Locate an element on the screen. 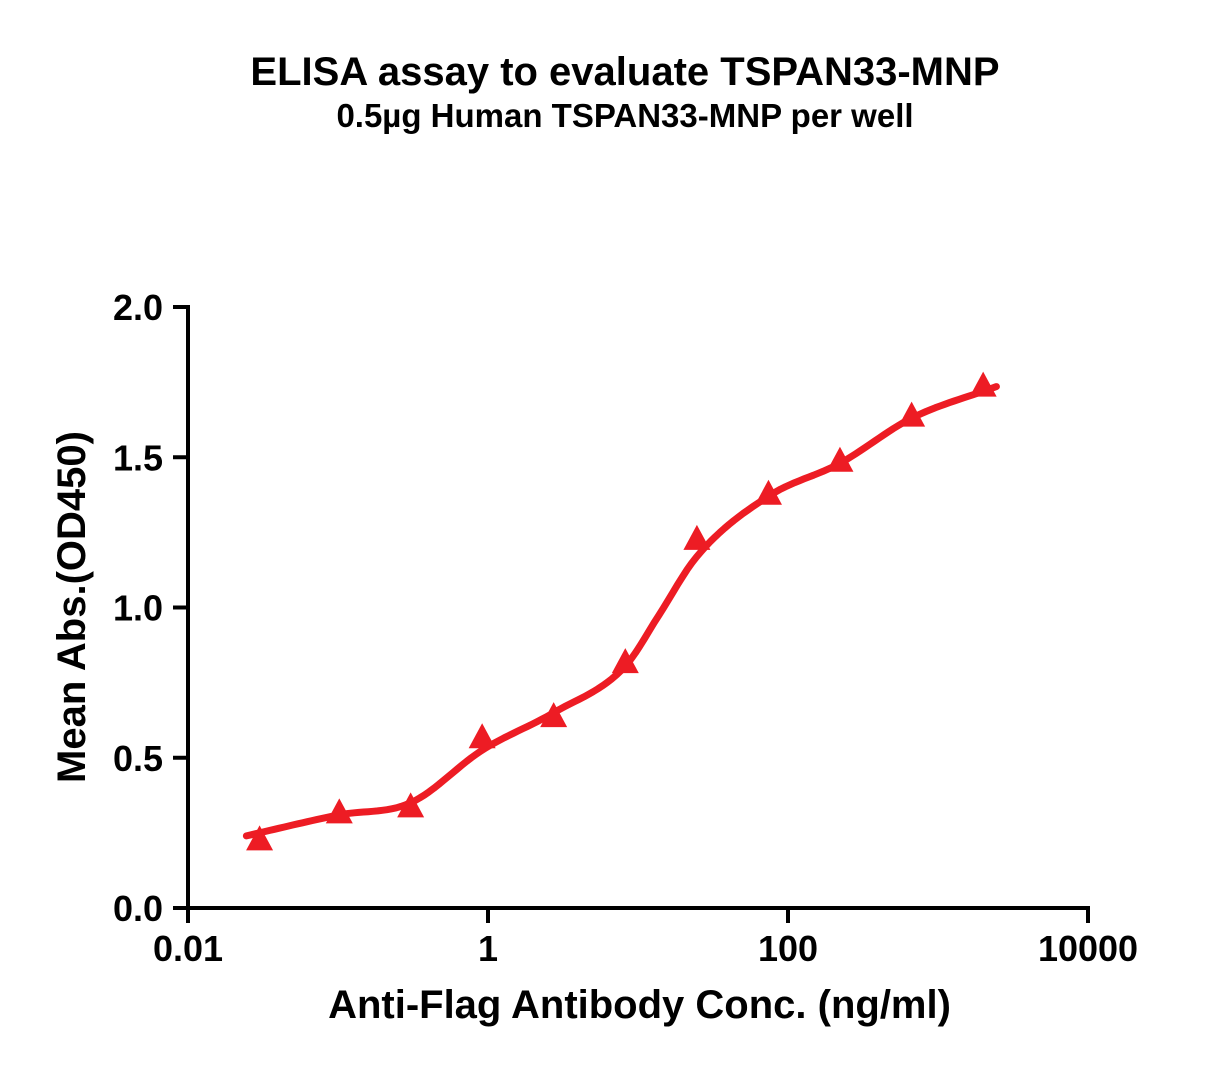  x-tick-label: 1 is located at coordinates (488, 948).